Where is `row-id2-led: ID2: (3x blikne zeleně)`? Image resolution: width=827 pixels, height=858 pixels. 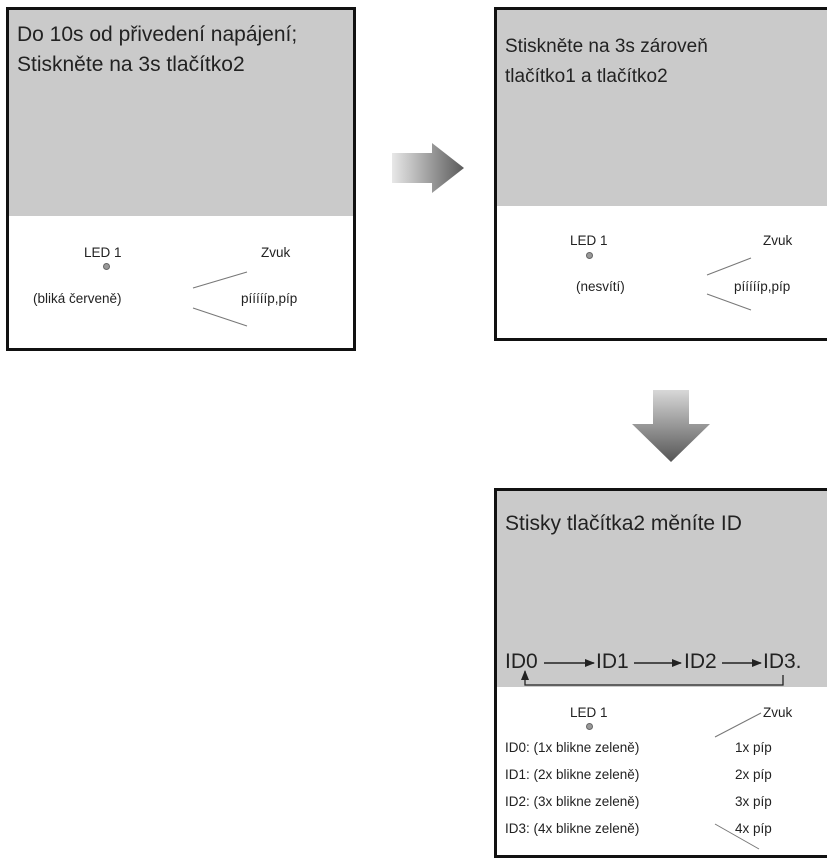
row-id2-led: ID2: (3x blikne zeleně) is located at coordinates (572, 801).